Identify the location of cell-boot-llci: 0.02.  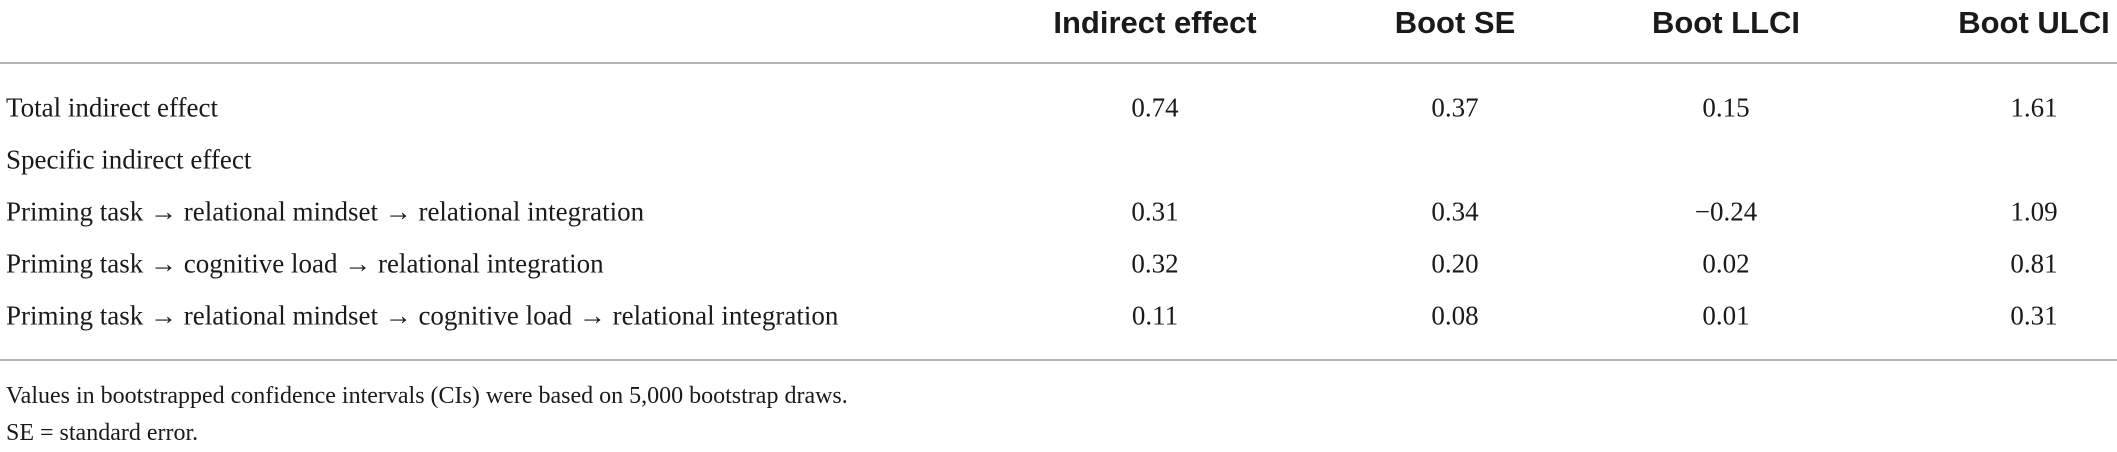
(1726, 263).